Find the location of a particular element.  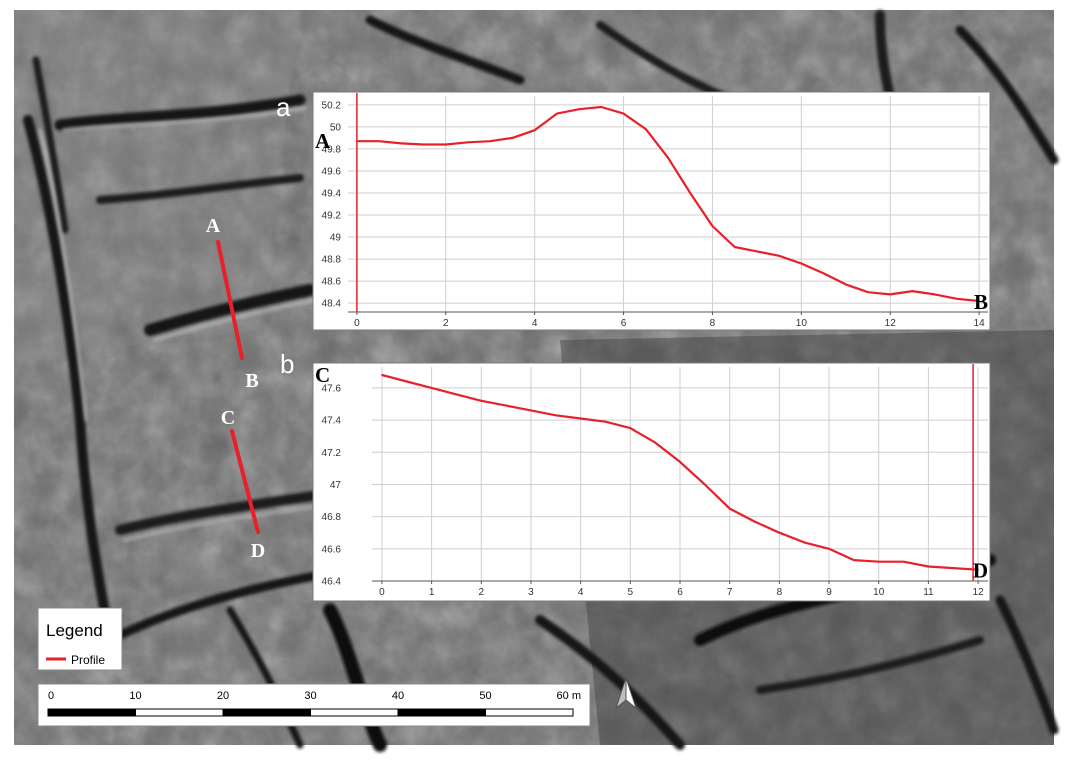

x-tick-label: 11 is located at coordinates (928, 592).